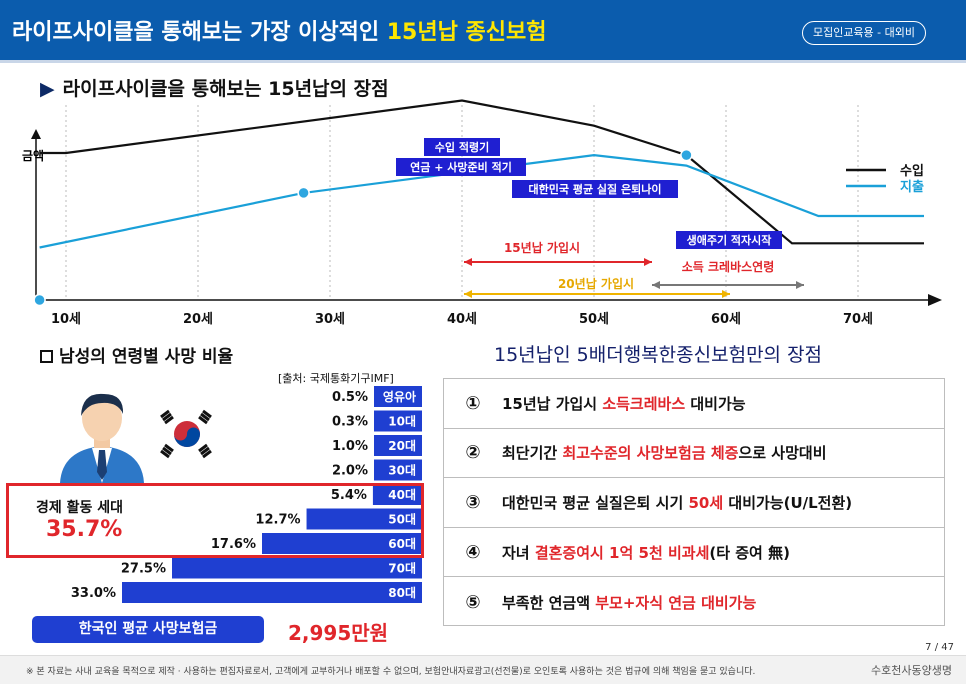 The height and width of the screenshot is (684, 966). I want to click on x-tick-label-70: 70세, so click(858, 319).